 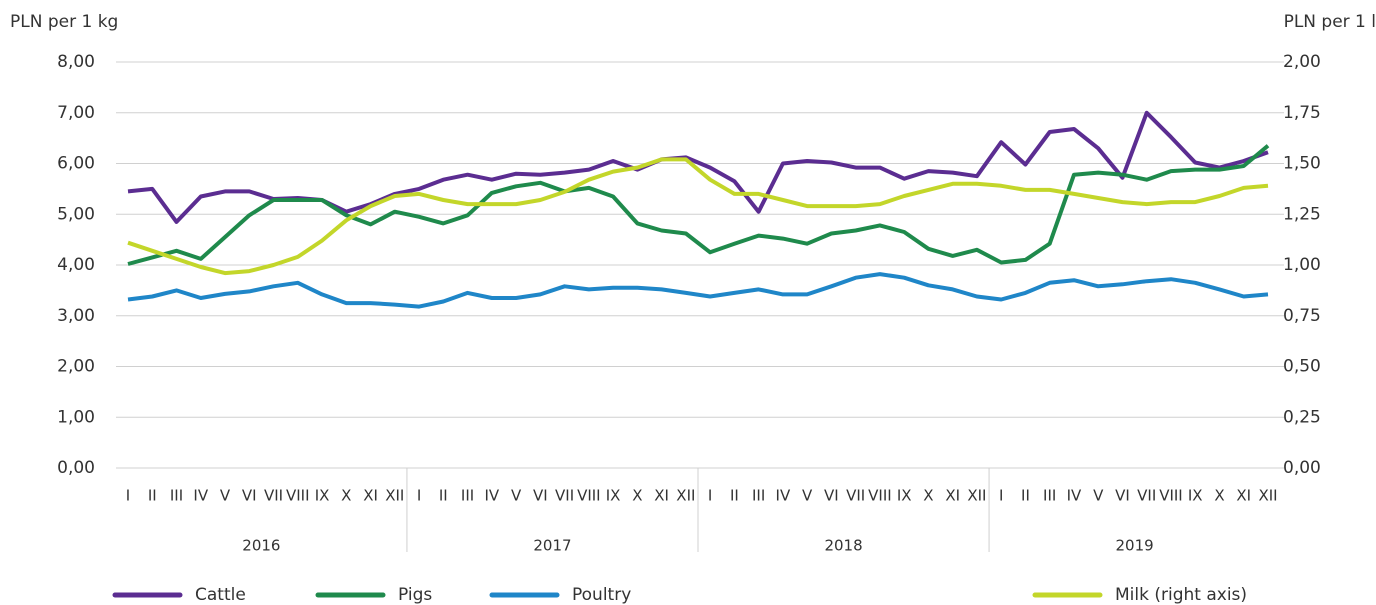 What do you see at coordinates (1302, 164) in the screenshot?
I see `y2-tick-label: 1,50` at bounding box center [1302, 164].